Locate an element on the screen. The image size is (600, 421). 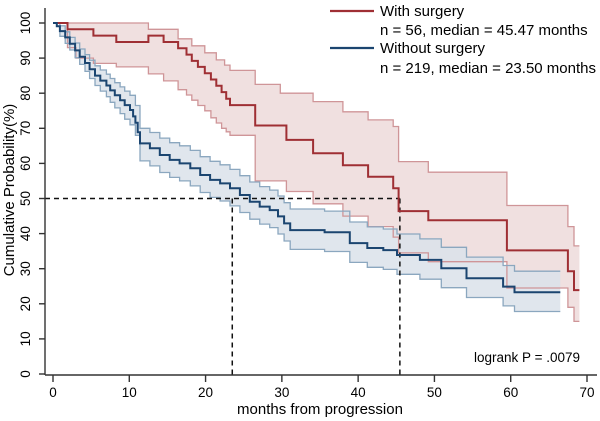
x-tick-label: 20 is located at coordinates (205, 392).